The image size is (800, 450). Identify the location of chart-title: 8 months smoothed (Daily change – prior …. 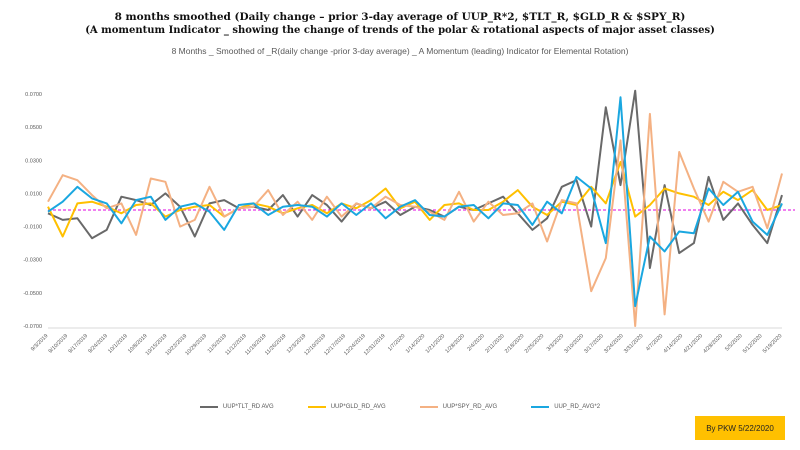
(400, 17).